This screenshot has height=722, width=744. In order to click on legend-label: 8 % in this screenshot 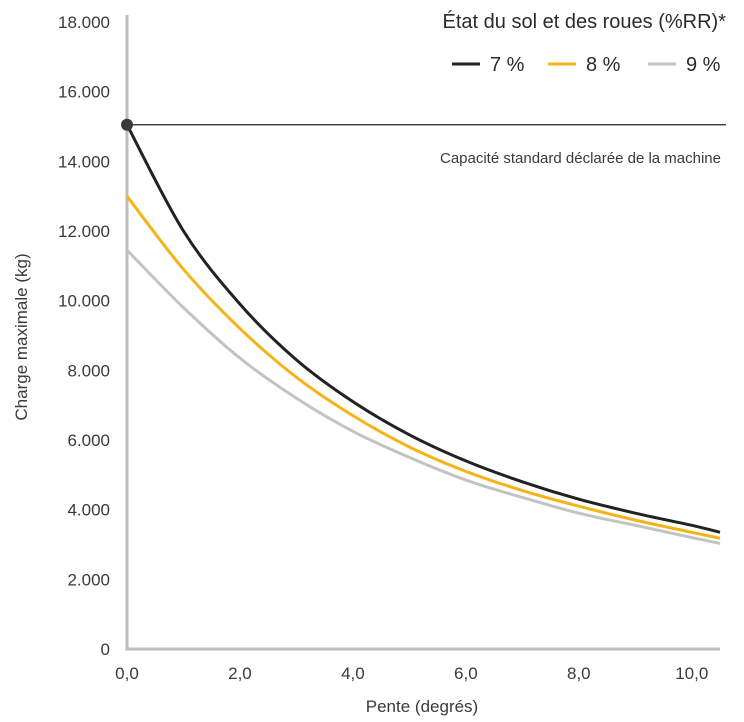, I will do `click(603, 65)`.